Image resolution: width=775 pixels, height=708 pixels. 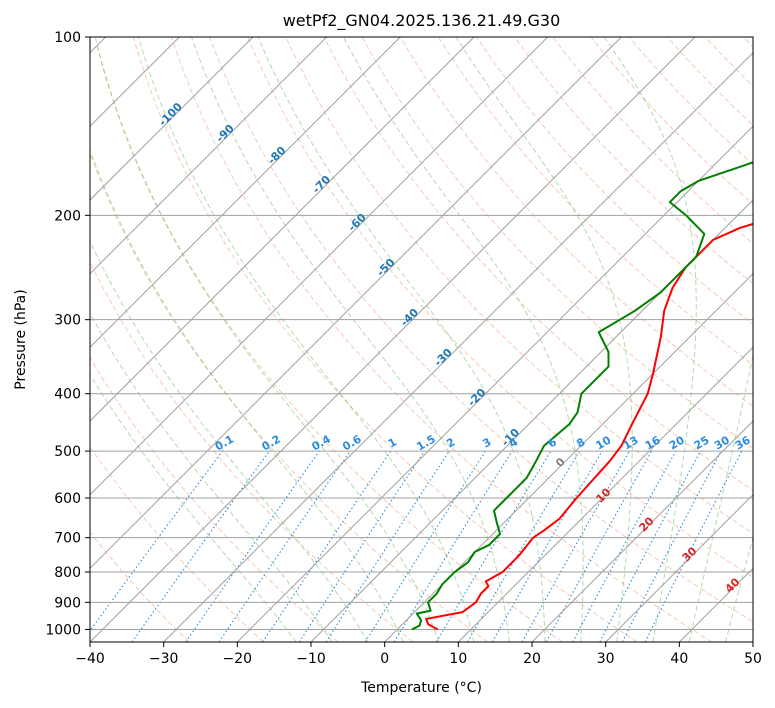 What do you see at coordinates (733, 585) in the screenshot?
I see `moist-adiabat-label: 40` at bounding box center [733, 585].